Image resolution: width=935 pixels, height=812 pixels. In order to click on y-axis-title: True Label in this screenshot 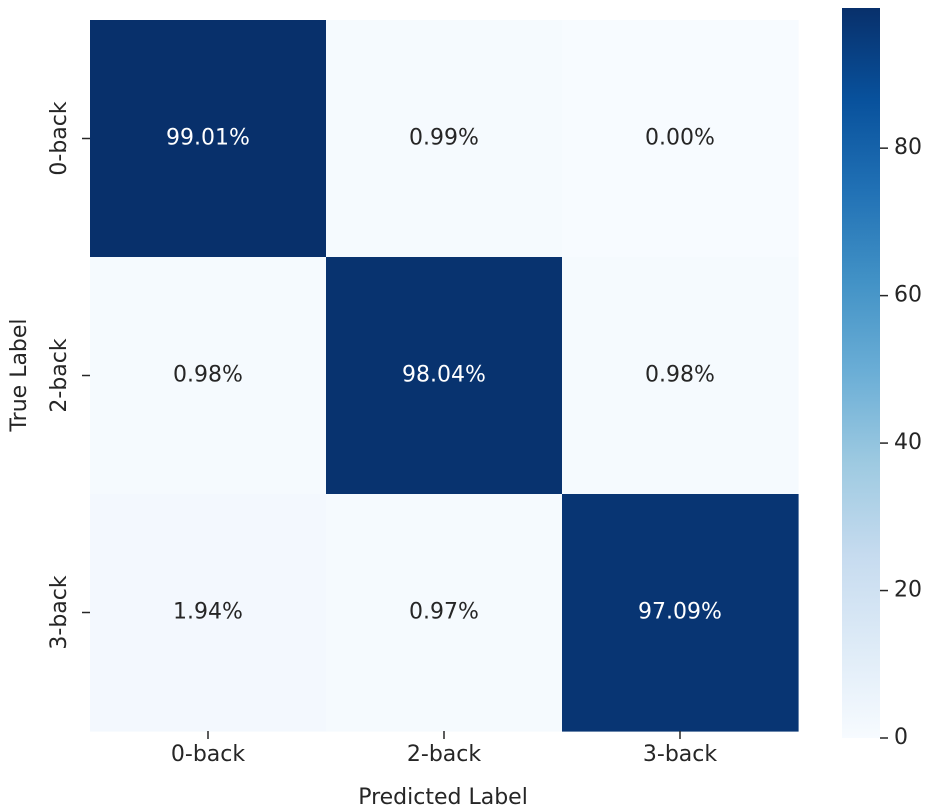, I will do `click(19, 375)`.